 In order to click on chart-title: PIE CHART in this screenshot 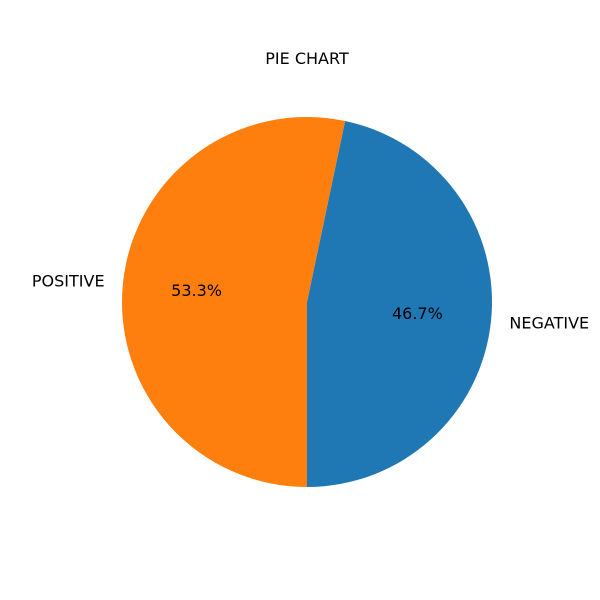, I will do `click(307, 58)`.